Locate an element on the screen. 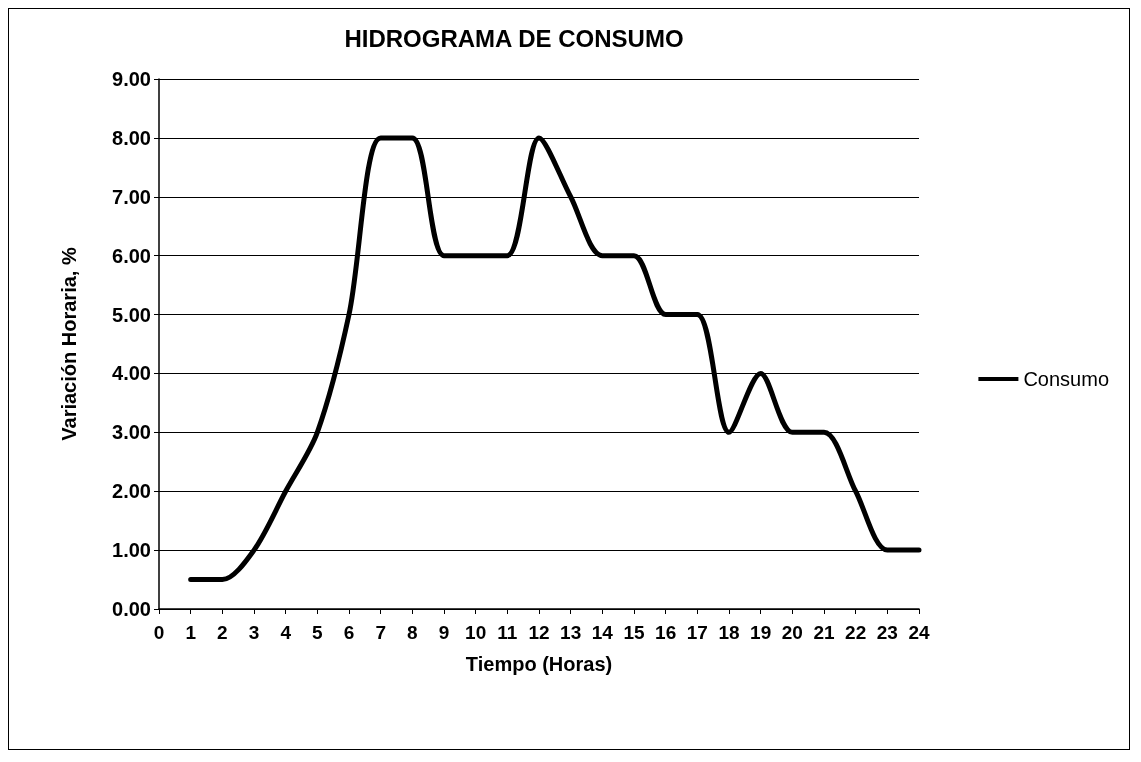 The height and width of the screenshot is (762, 1141). x-tick-label: 17 is located at coordinates (697, 632).